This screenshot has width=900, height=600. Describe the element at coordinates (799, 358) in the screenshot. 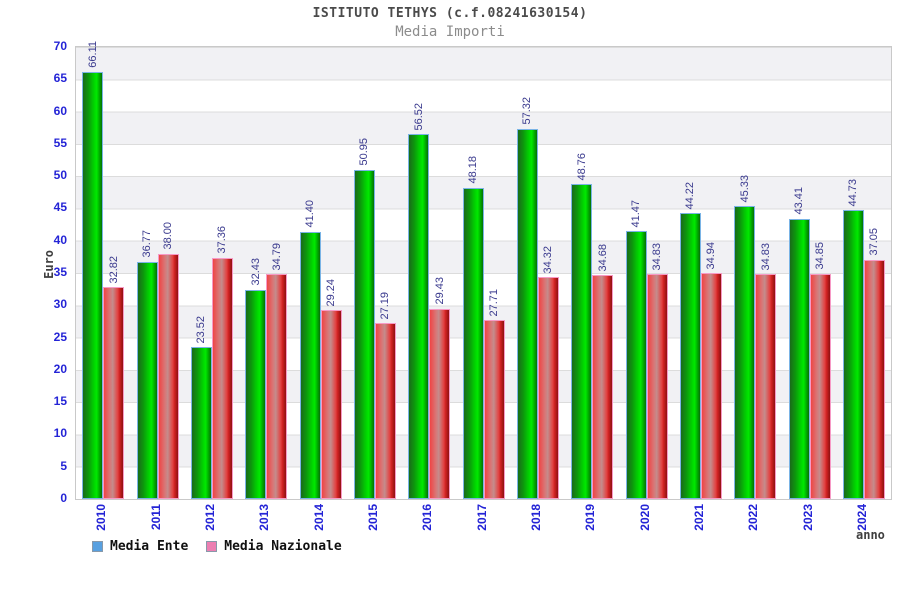

I see `bar-media-ente-2023` at that location.